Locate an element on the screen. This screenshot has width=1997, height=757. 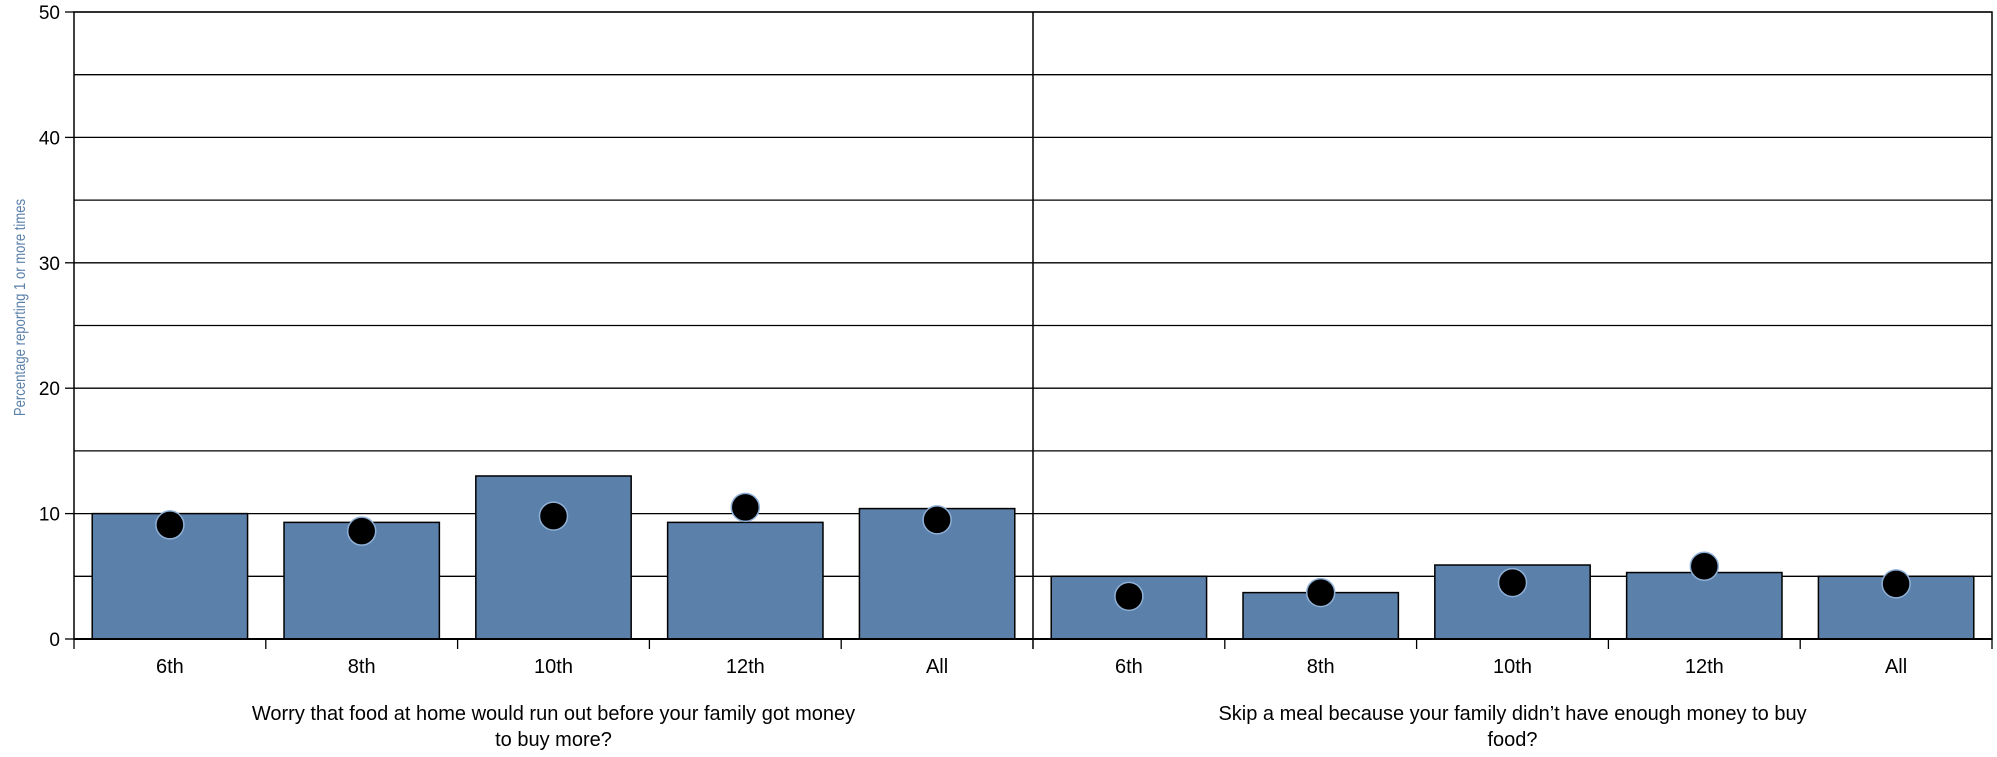
panel-title-line: food? is located at coordinates (1512, 740).